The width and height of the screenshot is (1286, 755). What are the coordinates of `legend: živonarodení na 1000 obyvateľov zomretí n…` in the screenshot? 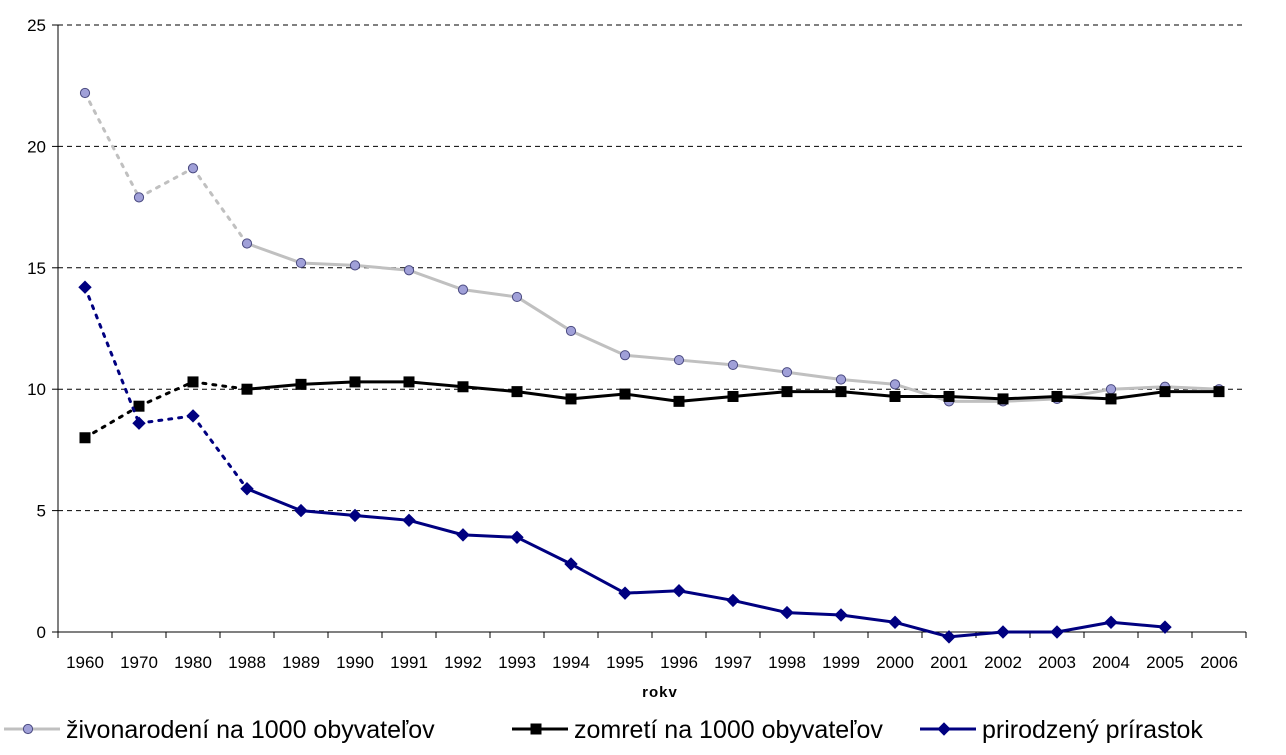 It's located at (603, 730).